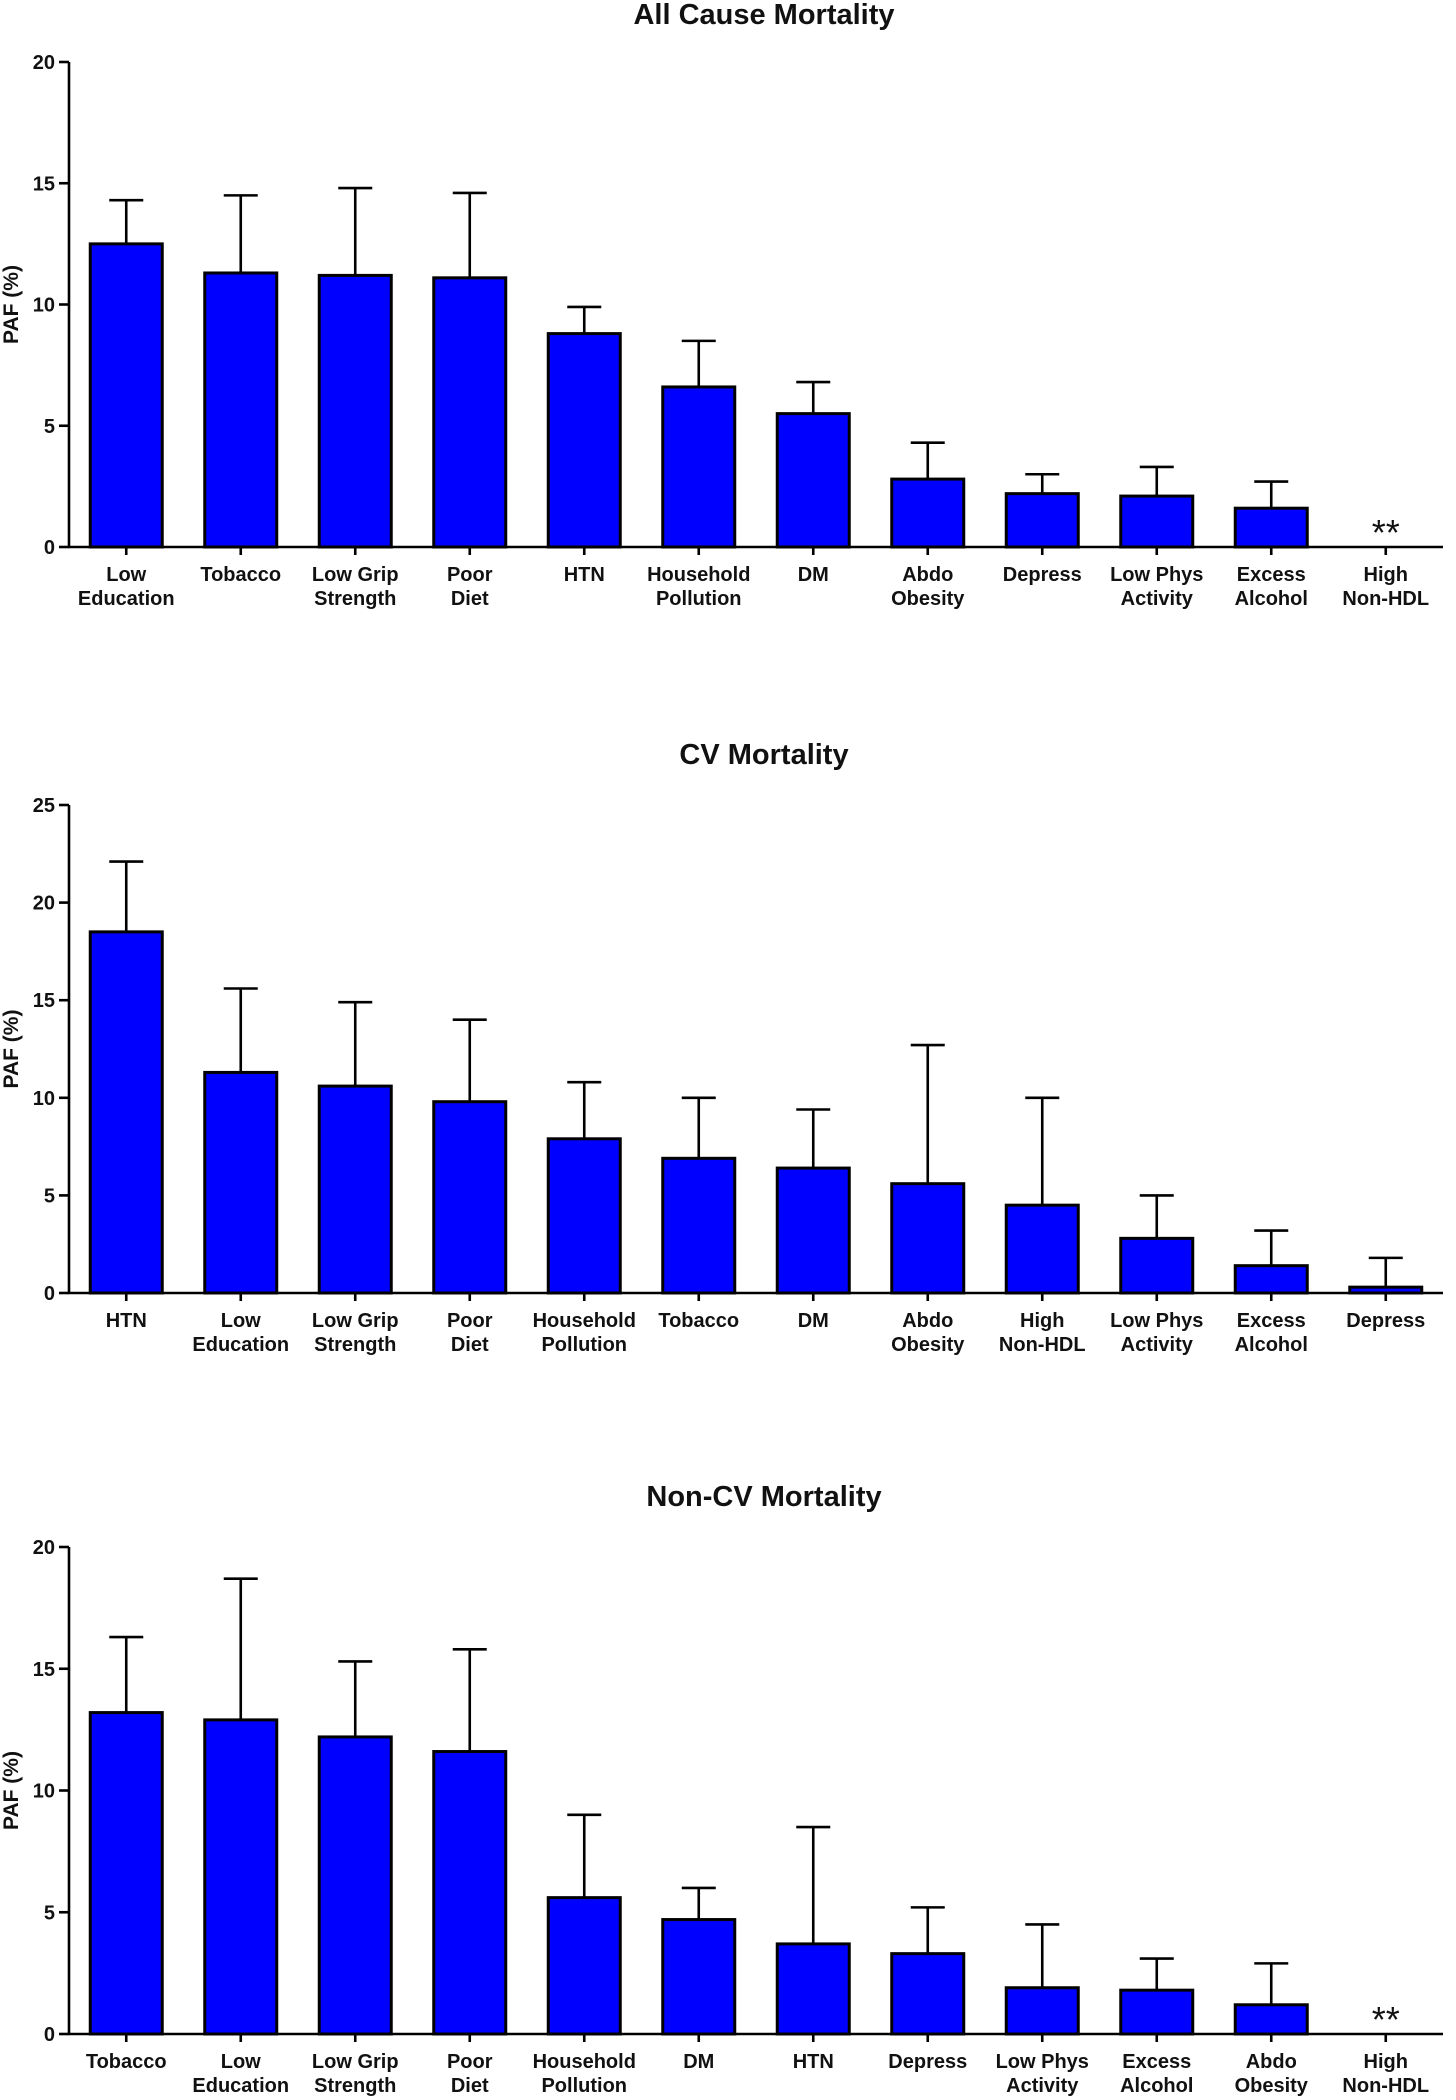 The height and width of the screenshot is (2100, 1456). I want to click on bar-high-non-hdl, so click(1042, 1249).